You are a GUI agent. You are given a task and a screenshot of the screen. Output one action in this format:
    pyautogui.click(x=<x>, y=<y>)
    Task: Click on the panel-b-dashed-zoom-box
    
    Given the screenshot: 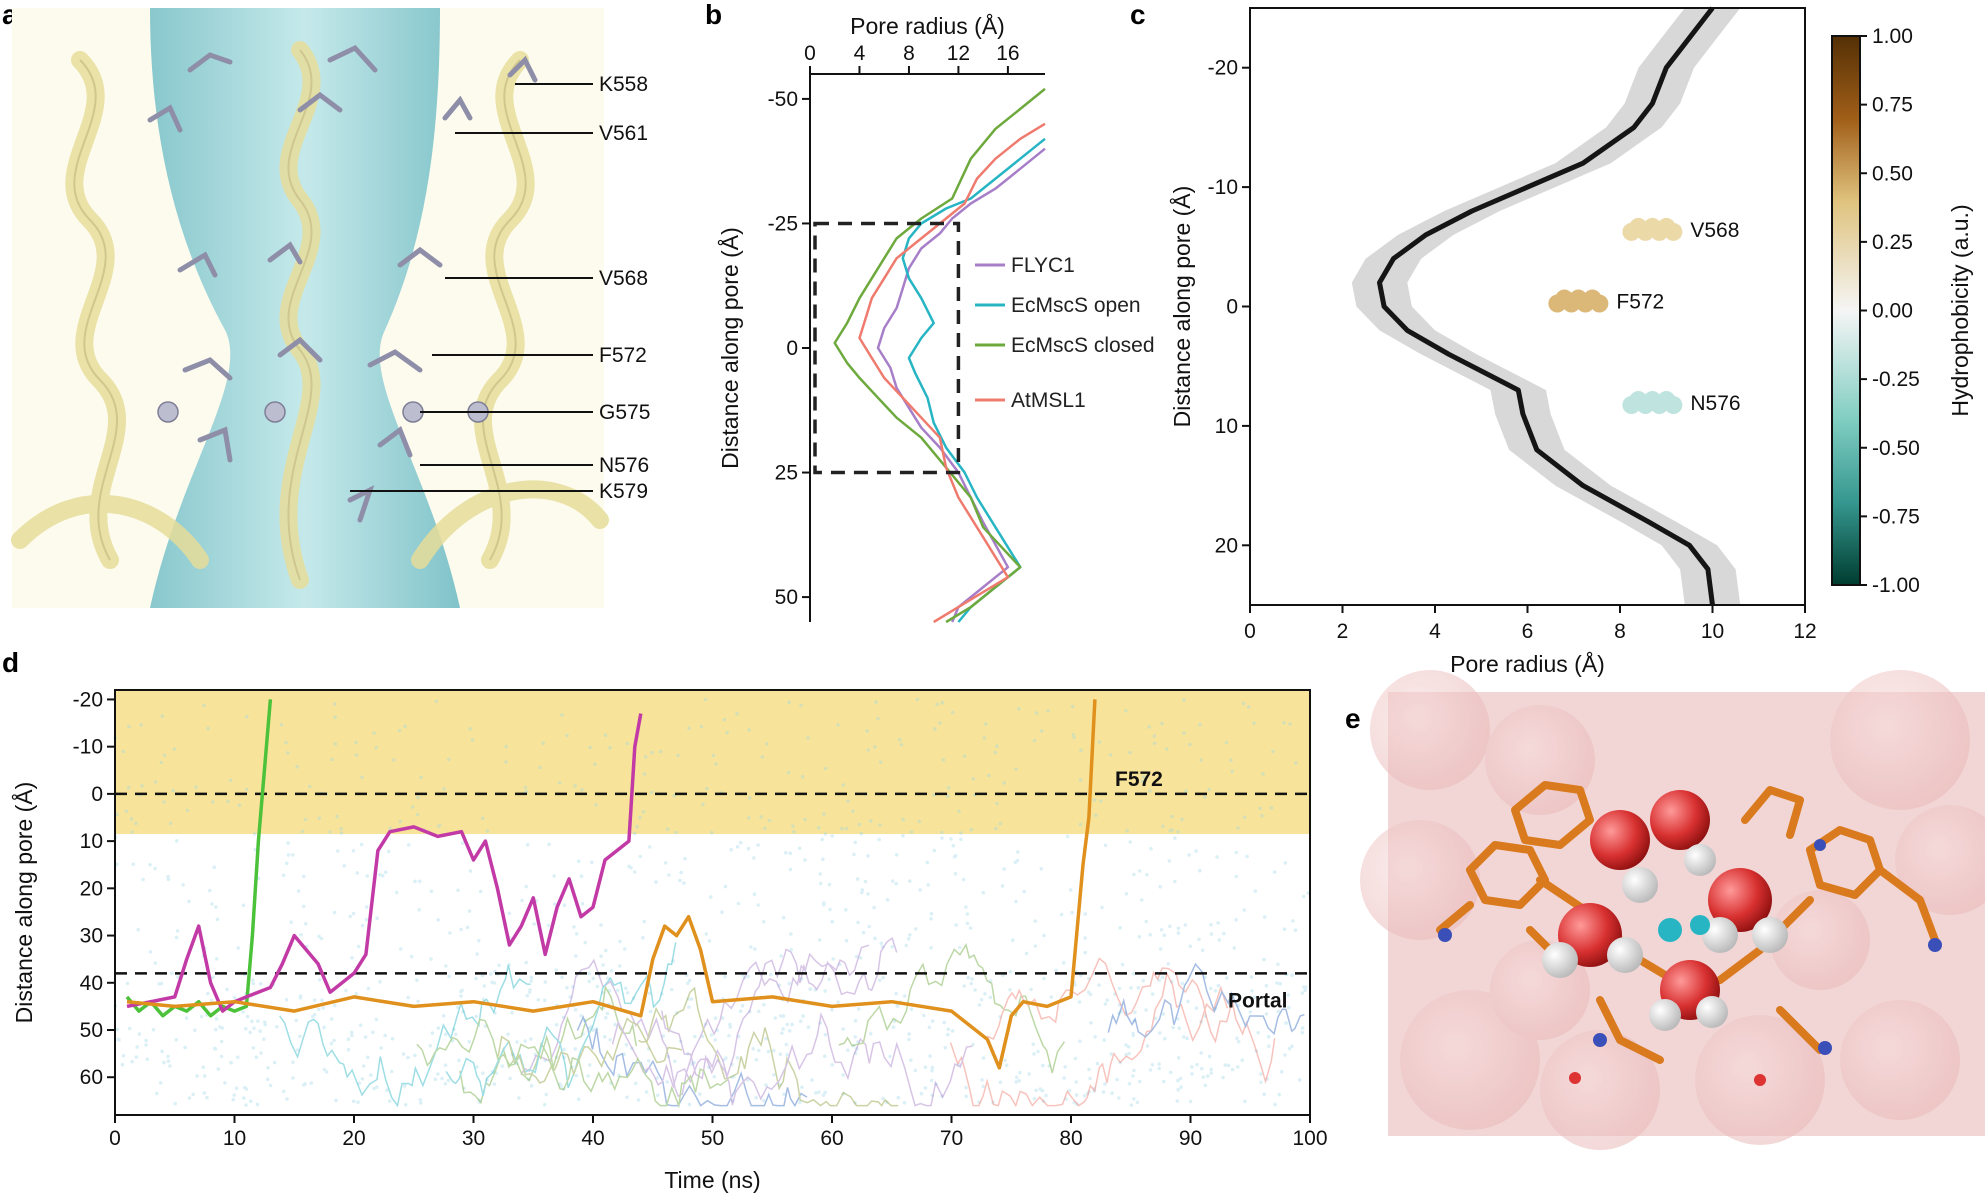 What is the action you would take?
    pyautogui.click(x=887, y=348)
    